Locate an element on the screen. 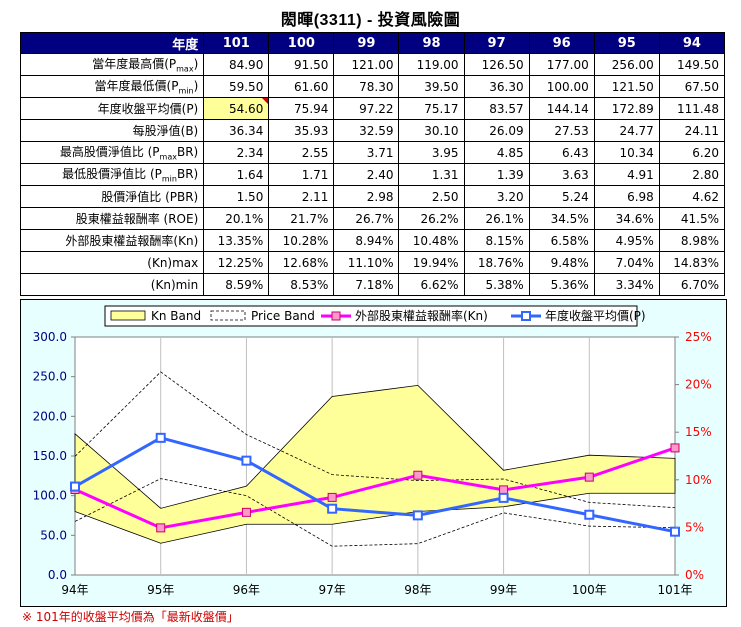 The width and height of the screenshot is (741, 627). category-label: 95年 is located at coordinates (160, 590).